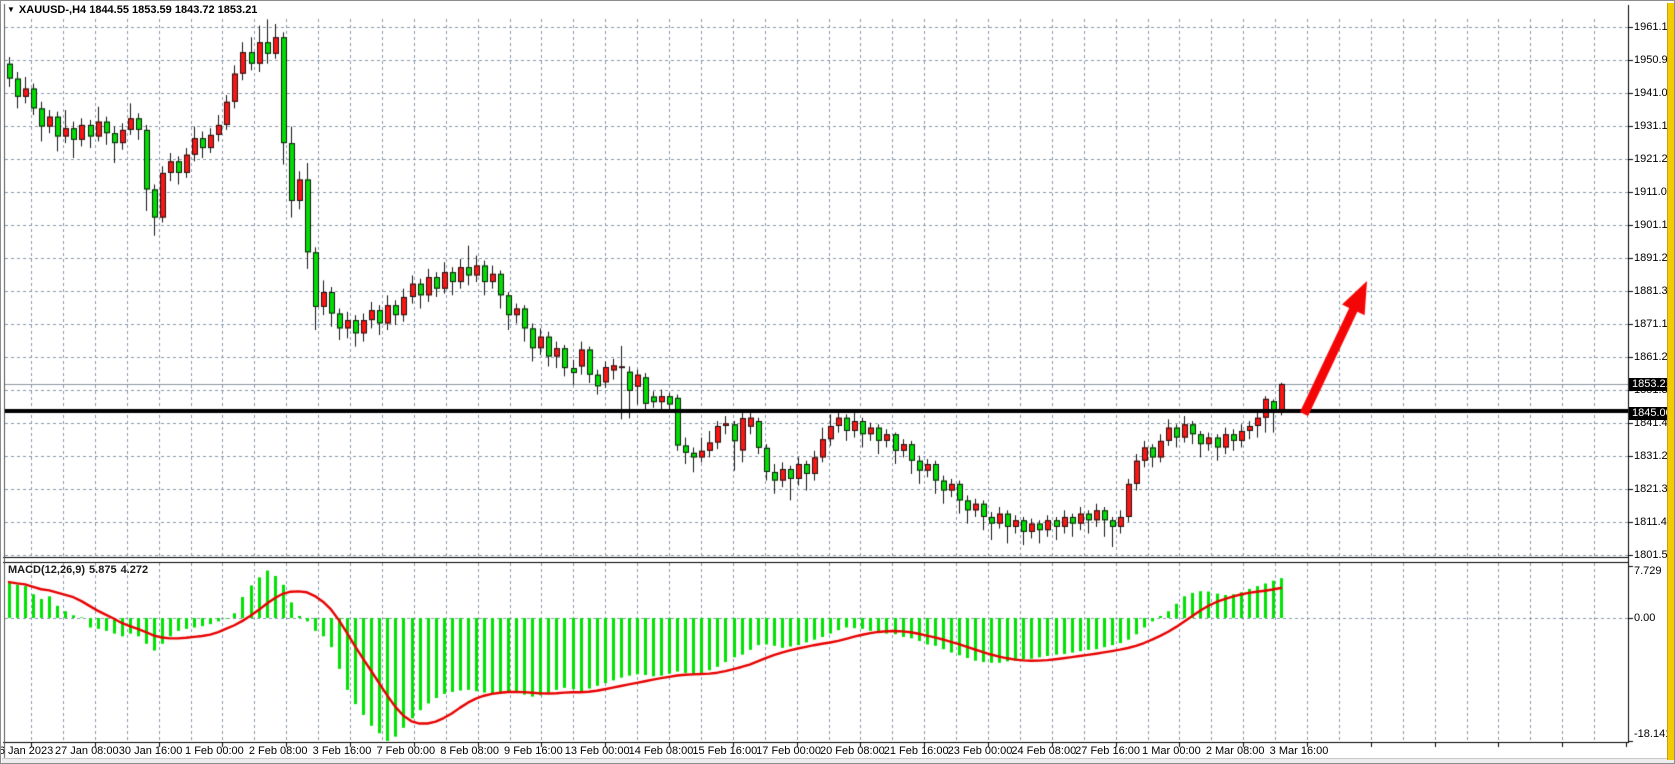 This screenshot has width=1675, height=764. Describe the element at coordinates (1108, 751) in the screenshot. I see `time-axis-label: 27 Feb 16:00` at that location.